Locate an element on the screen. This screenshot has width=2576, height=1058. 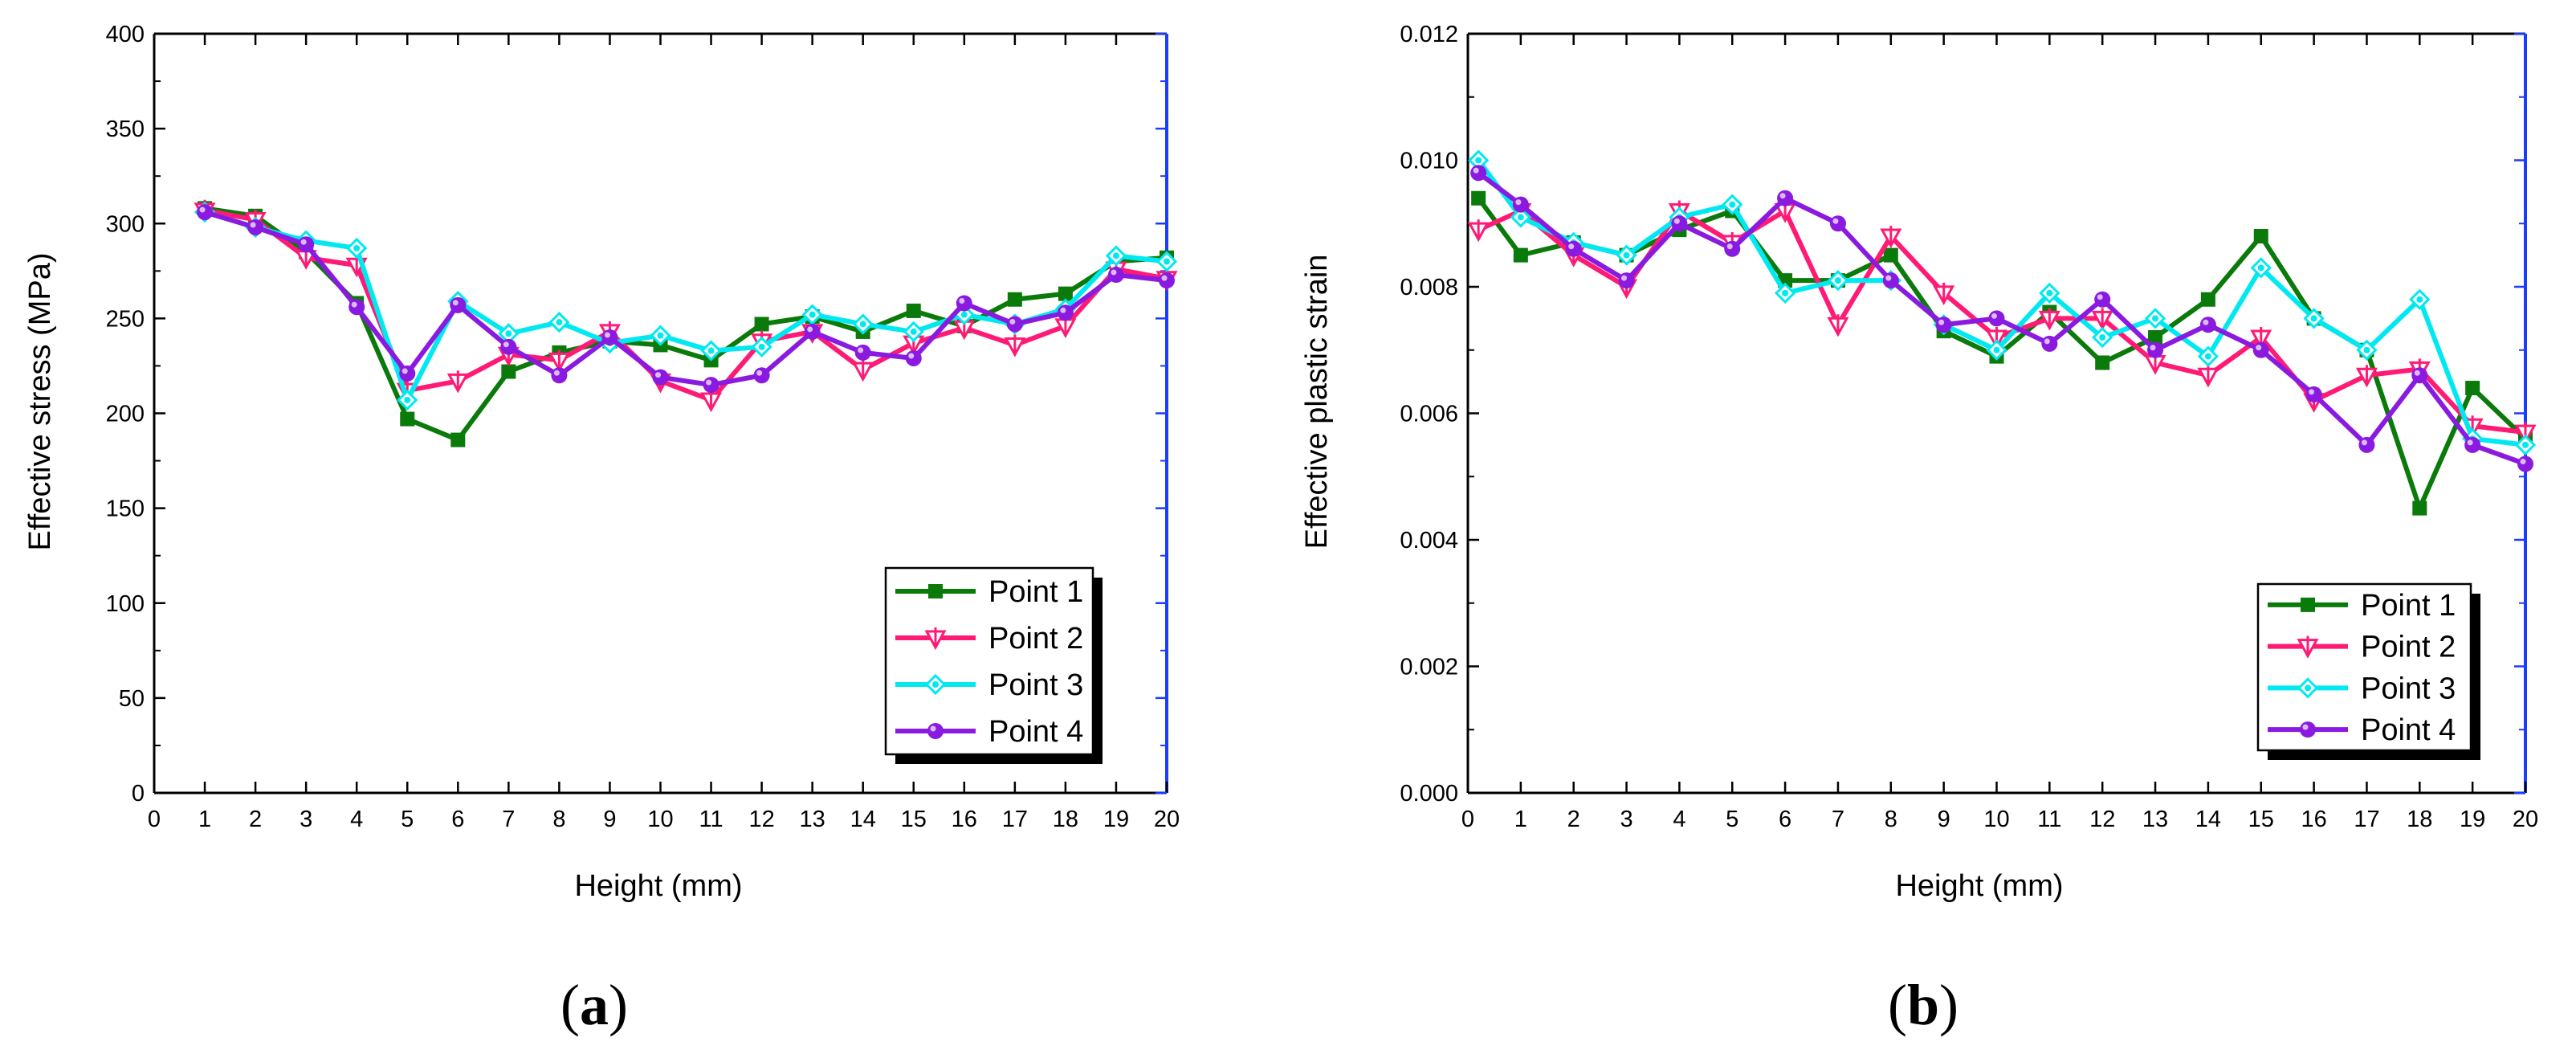
chart-b-xtick-label: 7 is located at coordinates (1838, 819).